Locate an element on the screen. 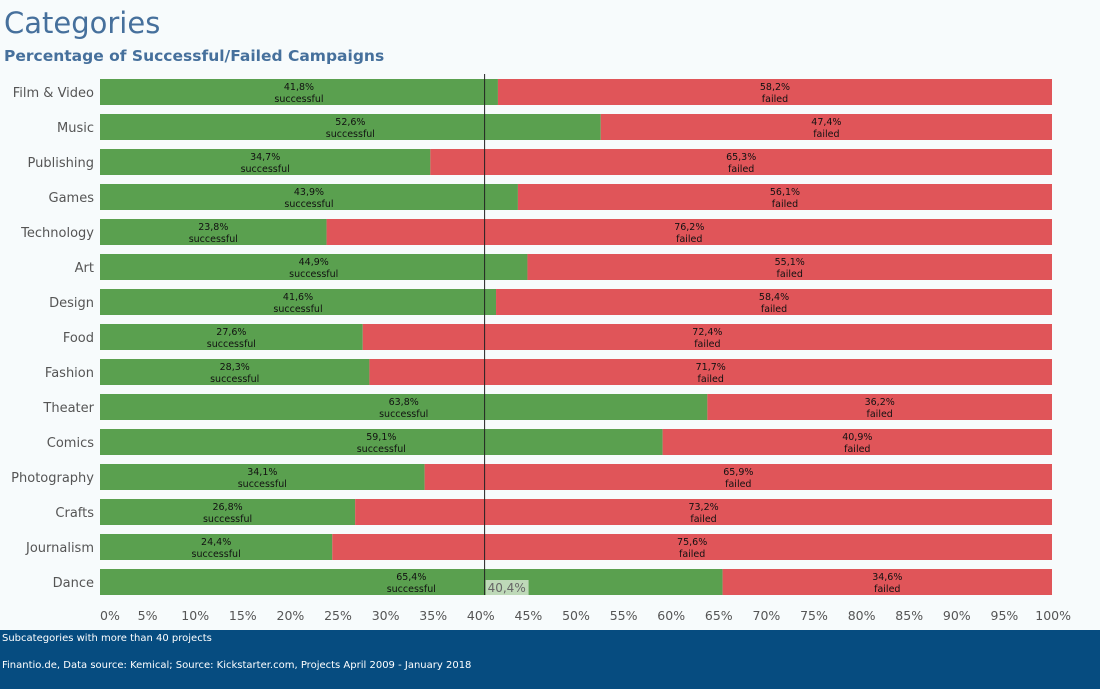 Image resolution: width=1100 pixels, height=689 pixels. chart-title: Categories is located at coordinates (82, 23).